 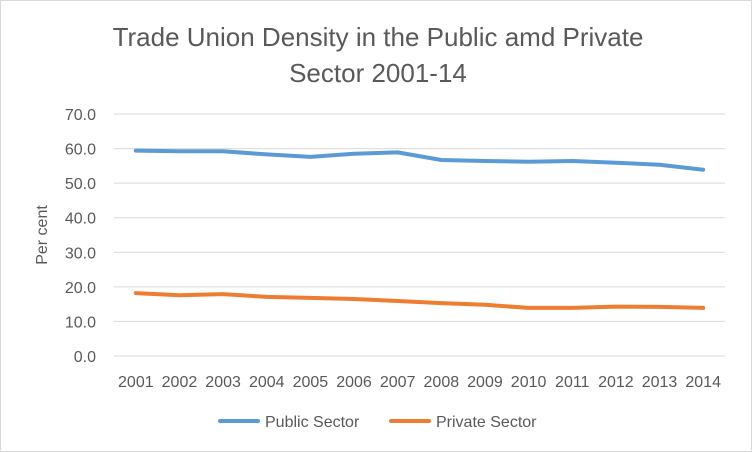 What do you see at coordinates (180, 382) in the screenshot?
I see `x-tick-label: 2002` at bounding box center [180, 382].